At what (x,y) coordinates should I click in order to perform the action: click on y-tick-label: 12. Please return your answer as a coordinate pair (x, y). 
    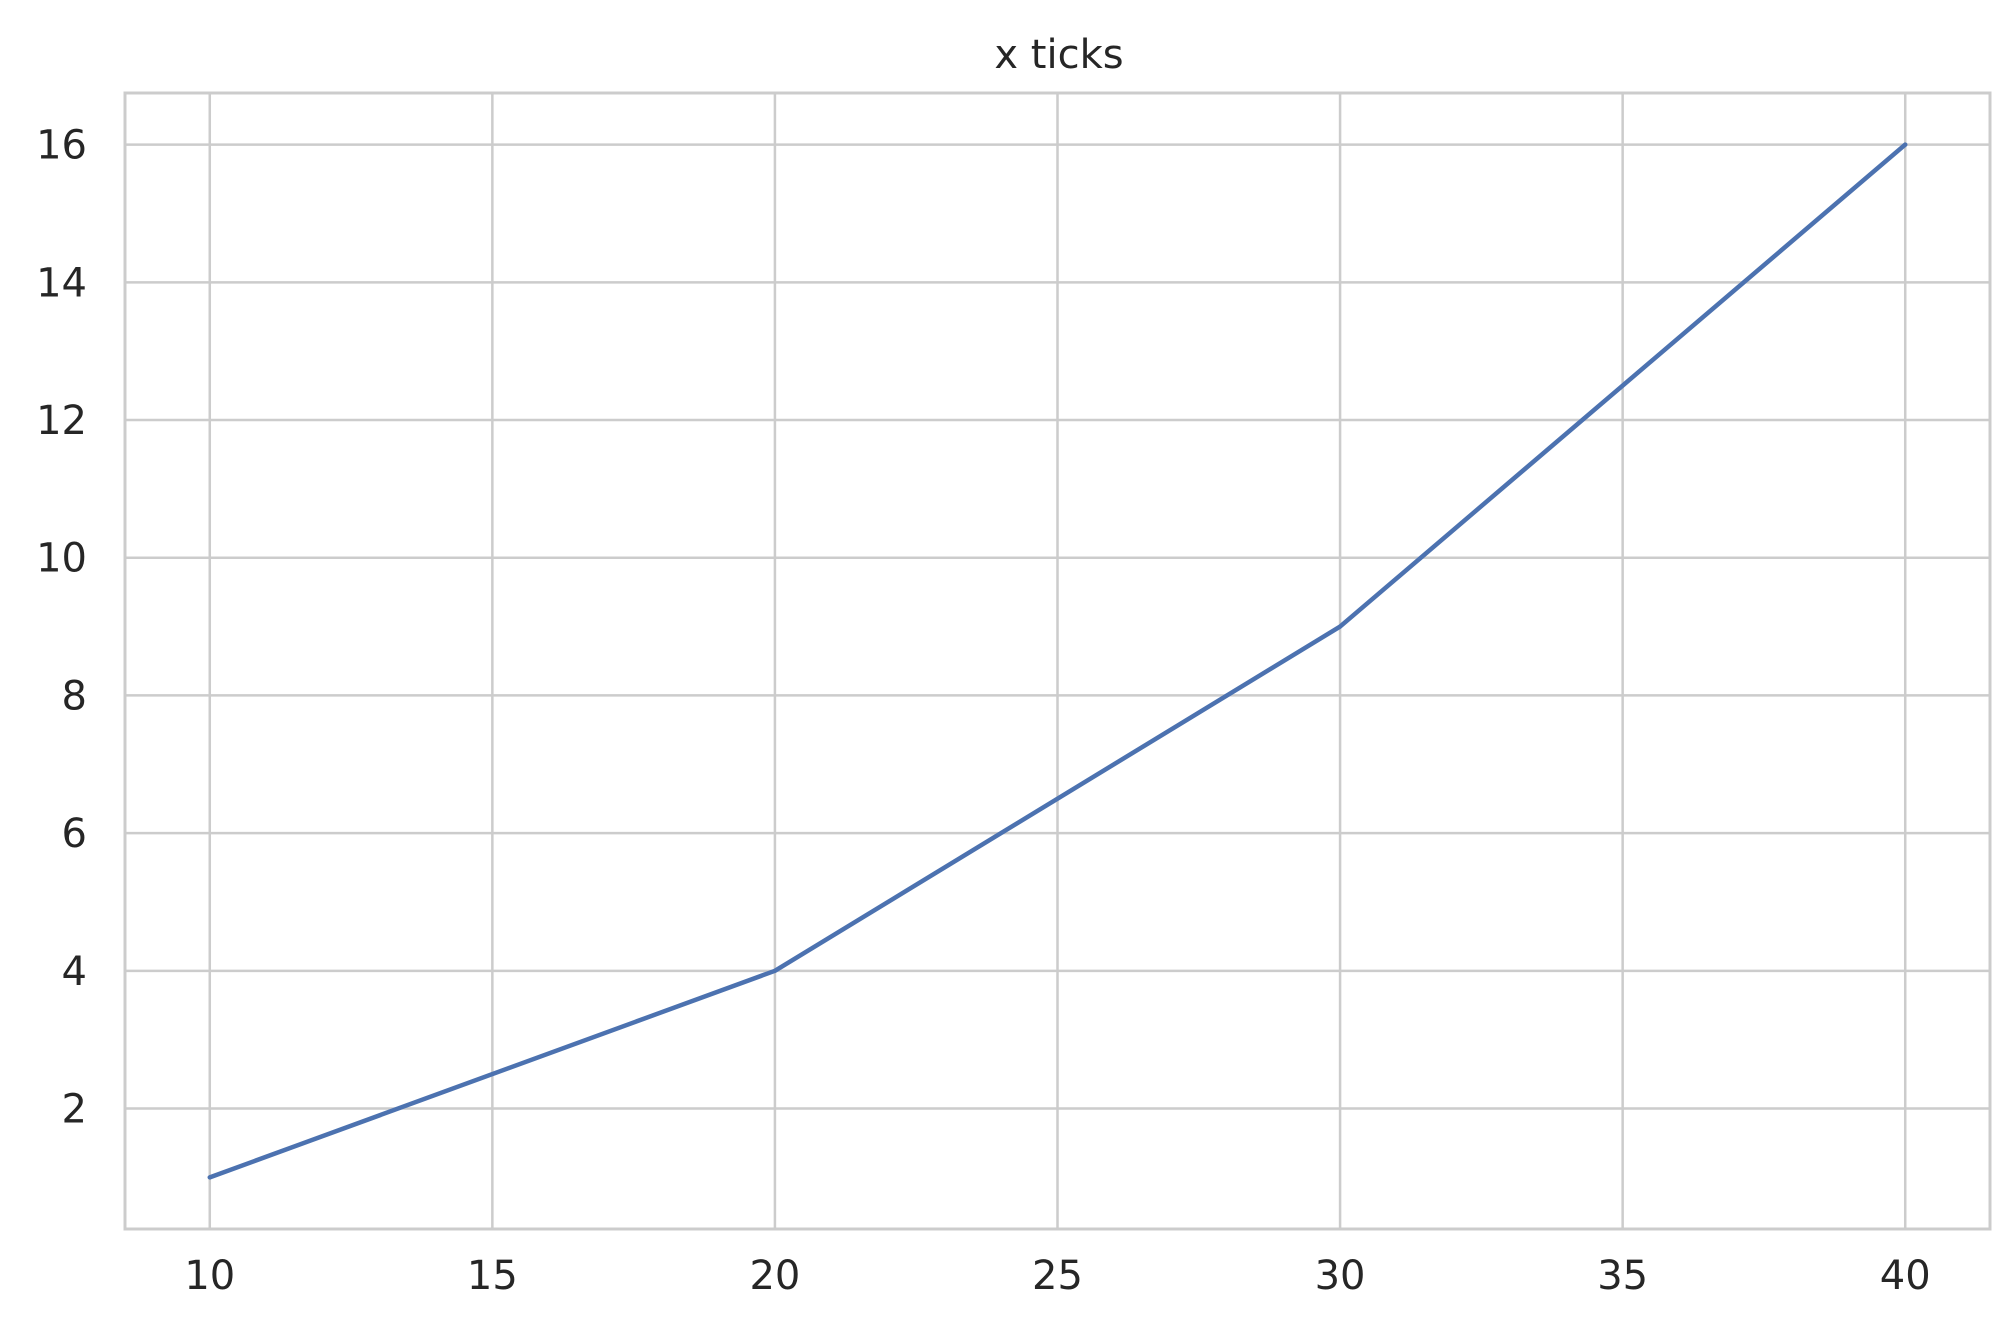
    Looking at the image, I should click on (61, 421).